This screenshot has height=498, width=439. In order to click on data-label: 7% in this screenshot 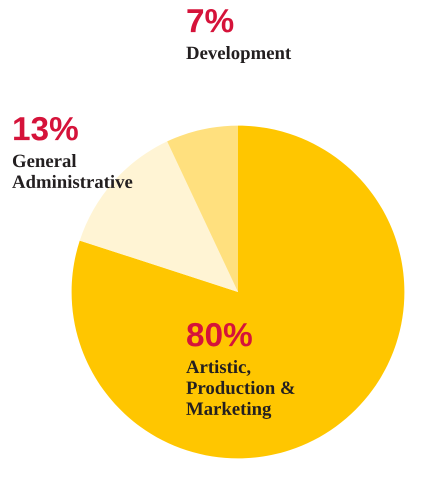, I will do `click(210, 20)`.